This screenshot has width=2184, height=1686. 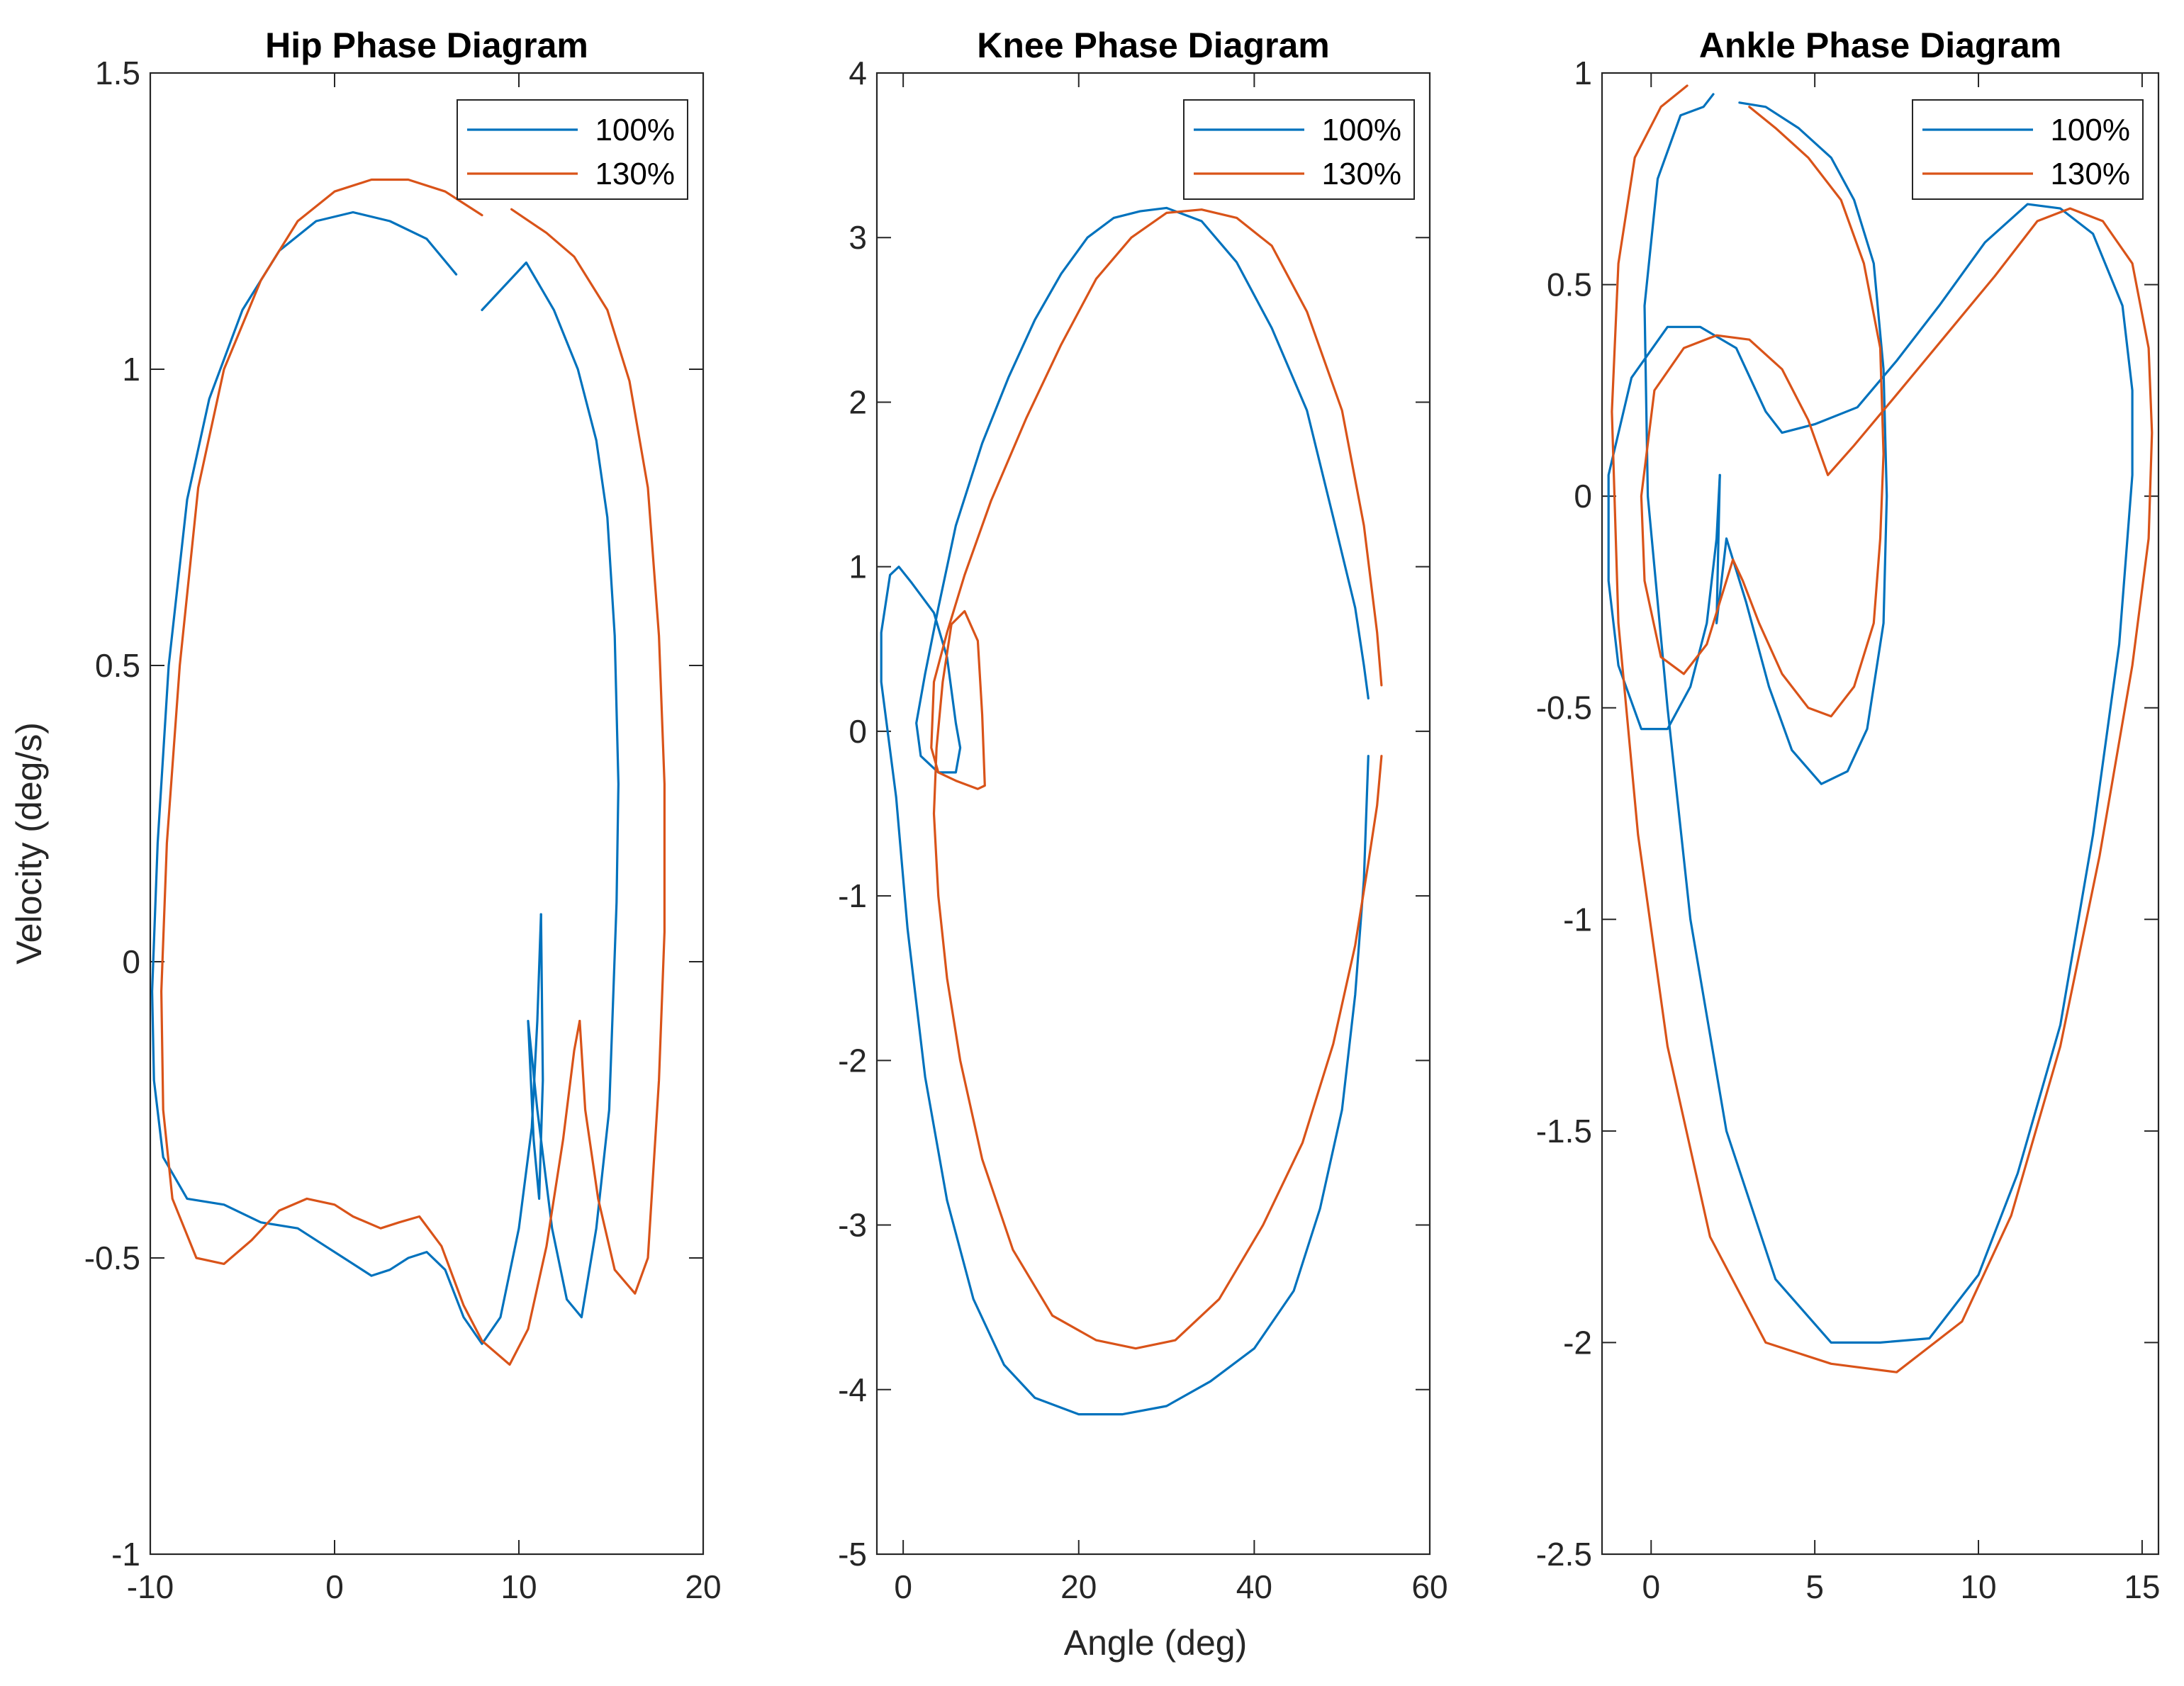 What do you see at coordinates (118, 665) in the screenshot?
I see `hip-ytick-label: 0.5` at bounding box center [118, 665].